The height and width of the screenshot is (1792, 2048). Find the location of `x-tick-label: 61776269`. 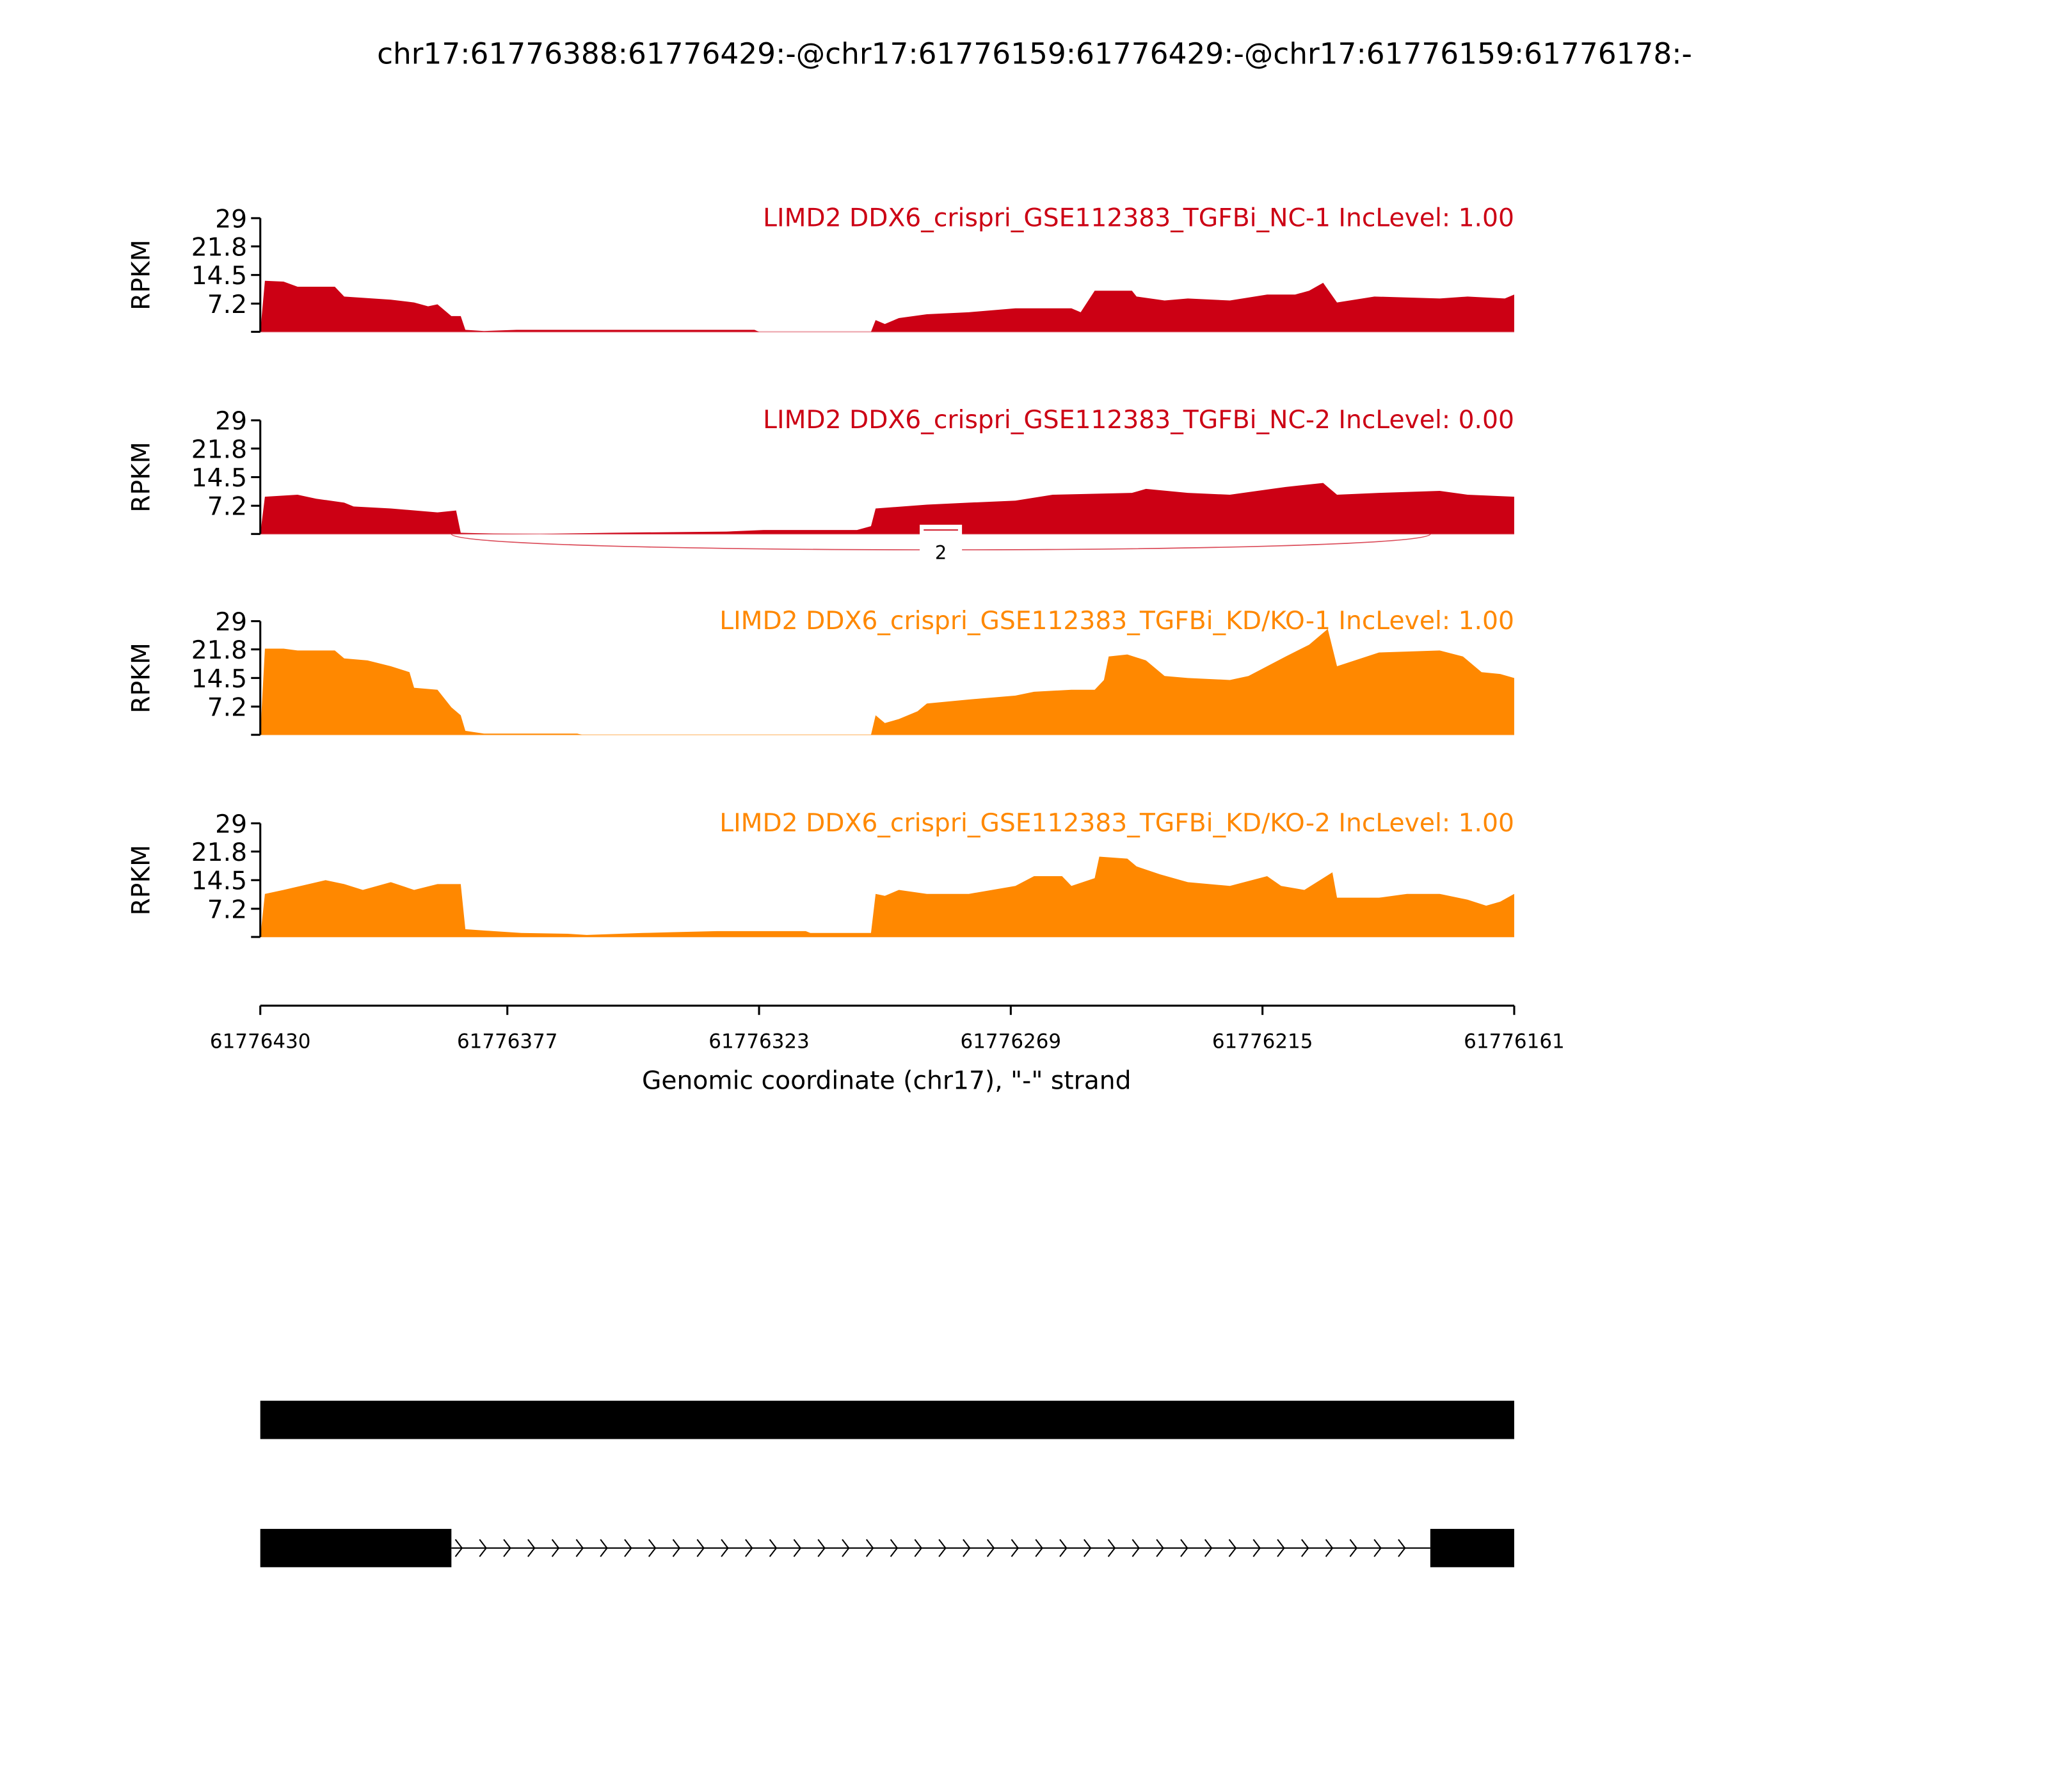

x-tick-label: 61776269 is located at coordinates (1011, 1041).